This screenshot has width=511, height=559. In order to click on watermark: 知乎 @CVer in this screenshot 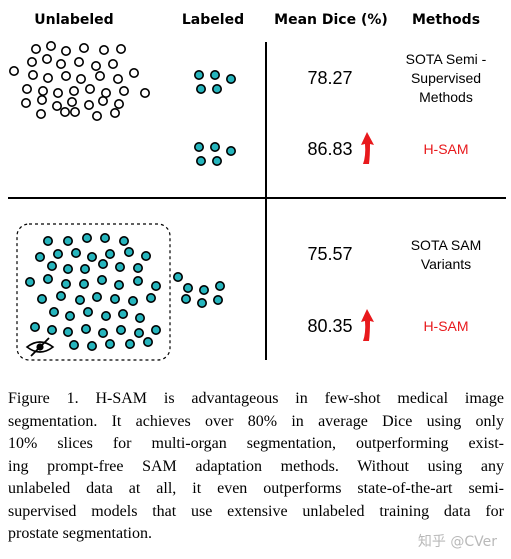, I will do `click(457, 542)`.